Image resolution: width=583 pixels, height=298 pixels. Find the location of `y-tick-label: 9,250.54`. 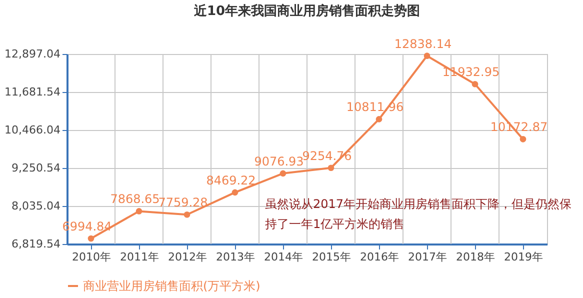

y-tick-label: 9,250.54 is located at coordinates (36, 168).